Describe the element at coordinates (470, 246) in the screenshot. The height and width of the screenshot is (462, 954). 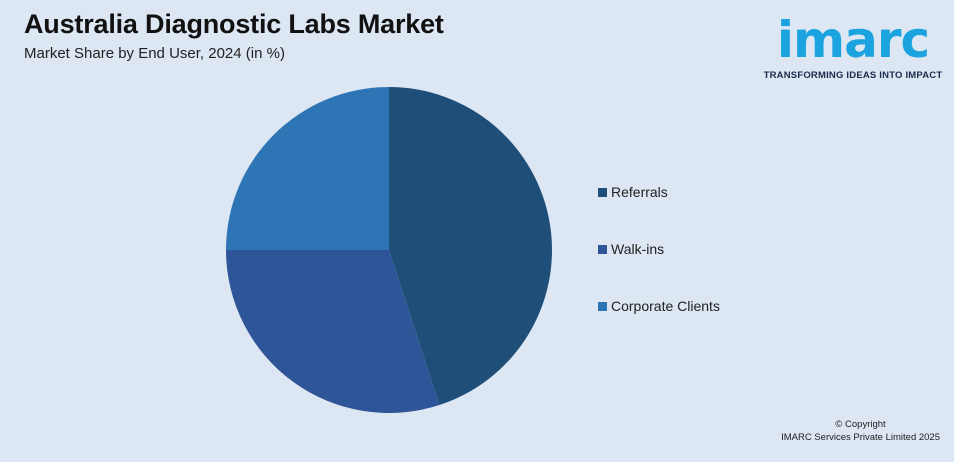
I see `pie-slice-referrals` at that location.